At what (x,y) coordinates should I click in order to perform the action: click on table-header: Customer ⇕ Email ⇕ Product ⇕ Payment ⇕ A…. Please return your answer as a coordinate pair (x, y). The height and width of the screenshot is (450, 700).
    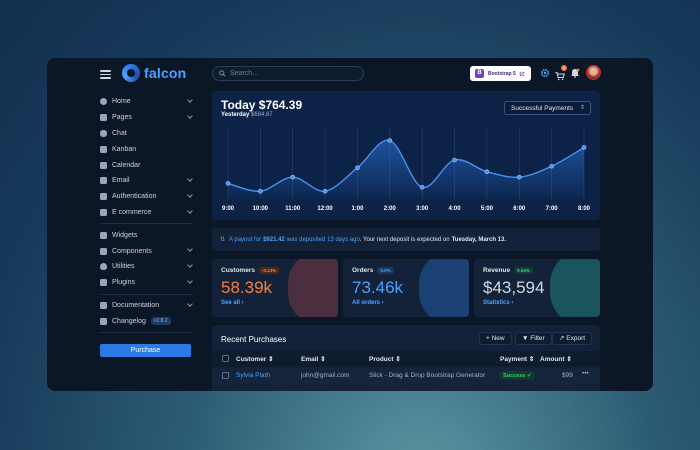
    Looking at the image, I should click on (406, 359).